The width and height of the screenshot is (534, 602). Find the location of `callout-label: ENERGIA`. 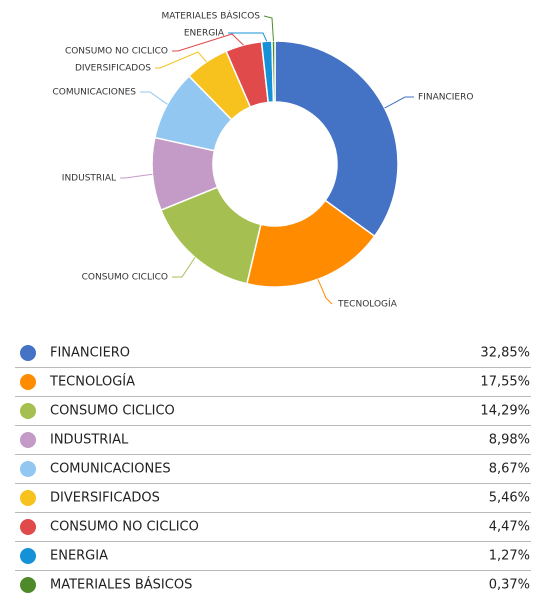

callout-label: ENERGIA is located at coordinates (204, 34).